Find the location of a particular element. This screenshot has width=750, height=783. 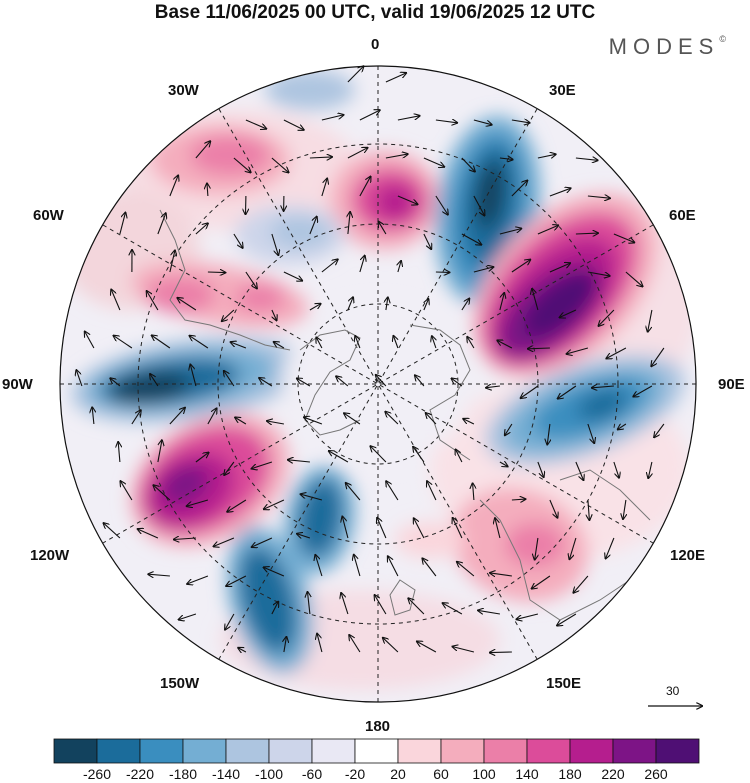

lon-label-60w: 60W is located at coordinates (48, 215).